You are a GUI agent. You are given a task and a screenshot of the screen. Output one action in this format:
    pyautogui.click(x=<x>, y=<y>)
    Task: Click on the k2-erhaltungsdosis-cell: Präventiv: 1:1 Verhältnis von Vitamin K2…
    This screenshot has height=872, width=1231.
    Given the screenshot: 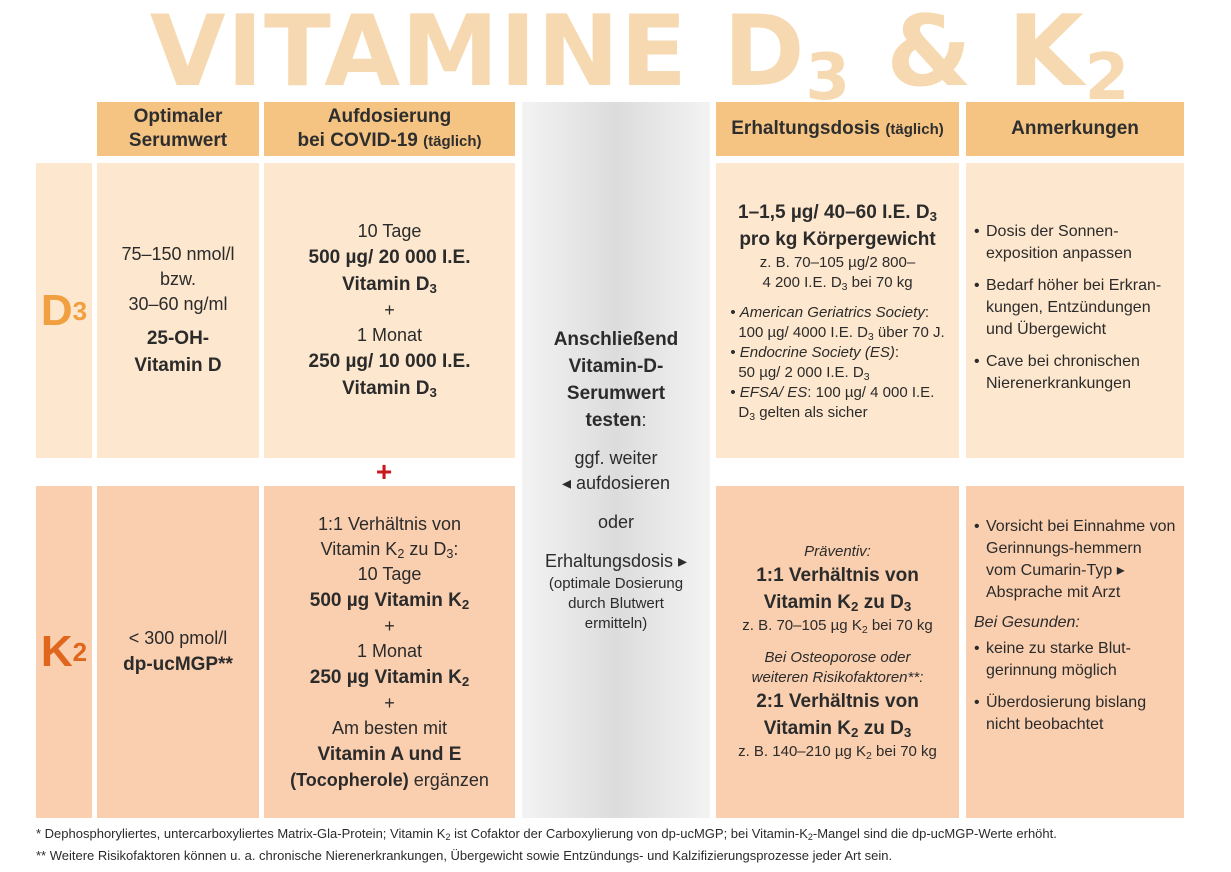 What is the action you would take?
    pyautogui.click(x=837, y=652)
    